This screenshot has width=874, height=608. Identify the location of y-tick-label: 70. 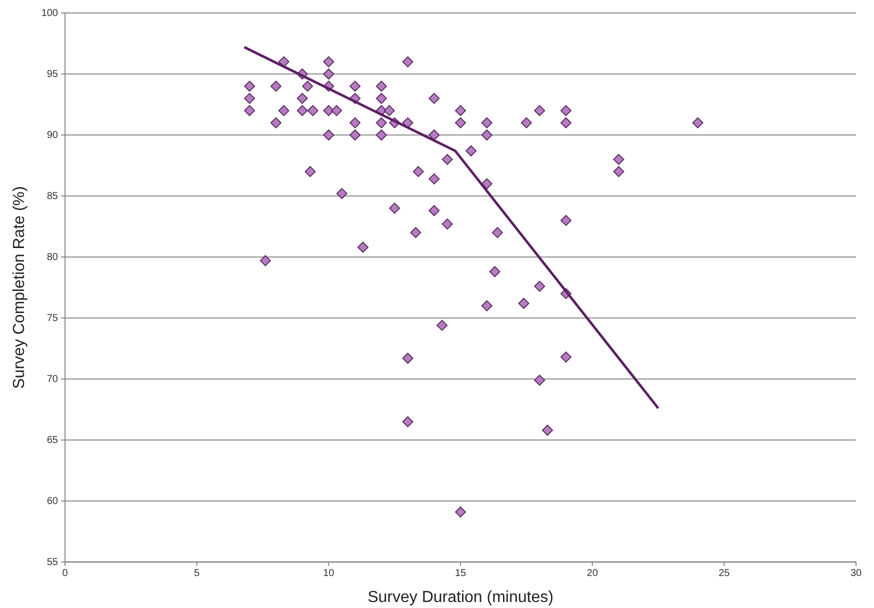
(52, 380).